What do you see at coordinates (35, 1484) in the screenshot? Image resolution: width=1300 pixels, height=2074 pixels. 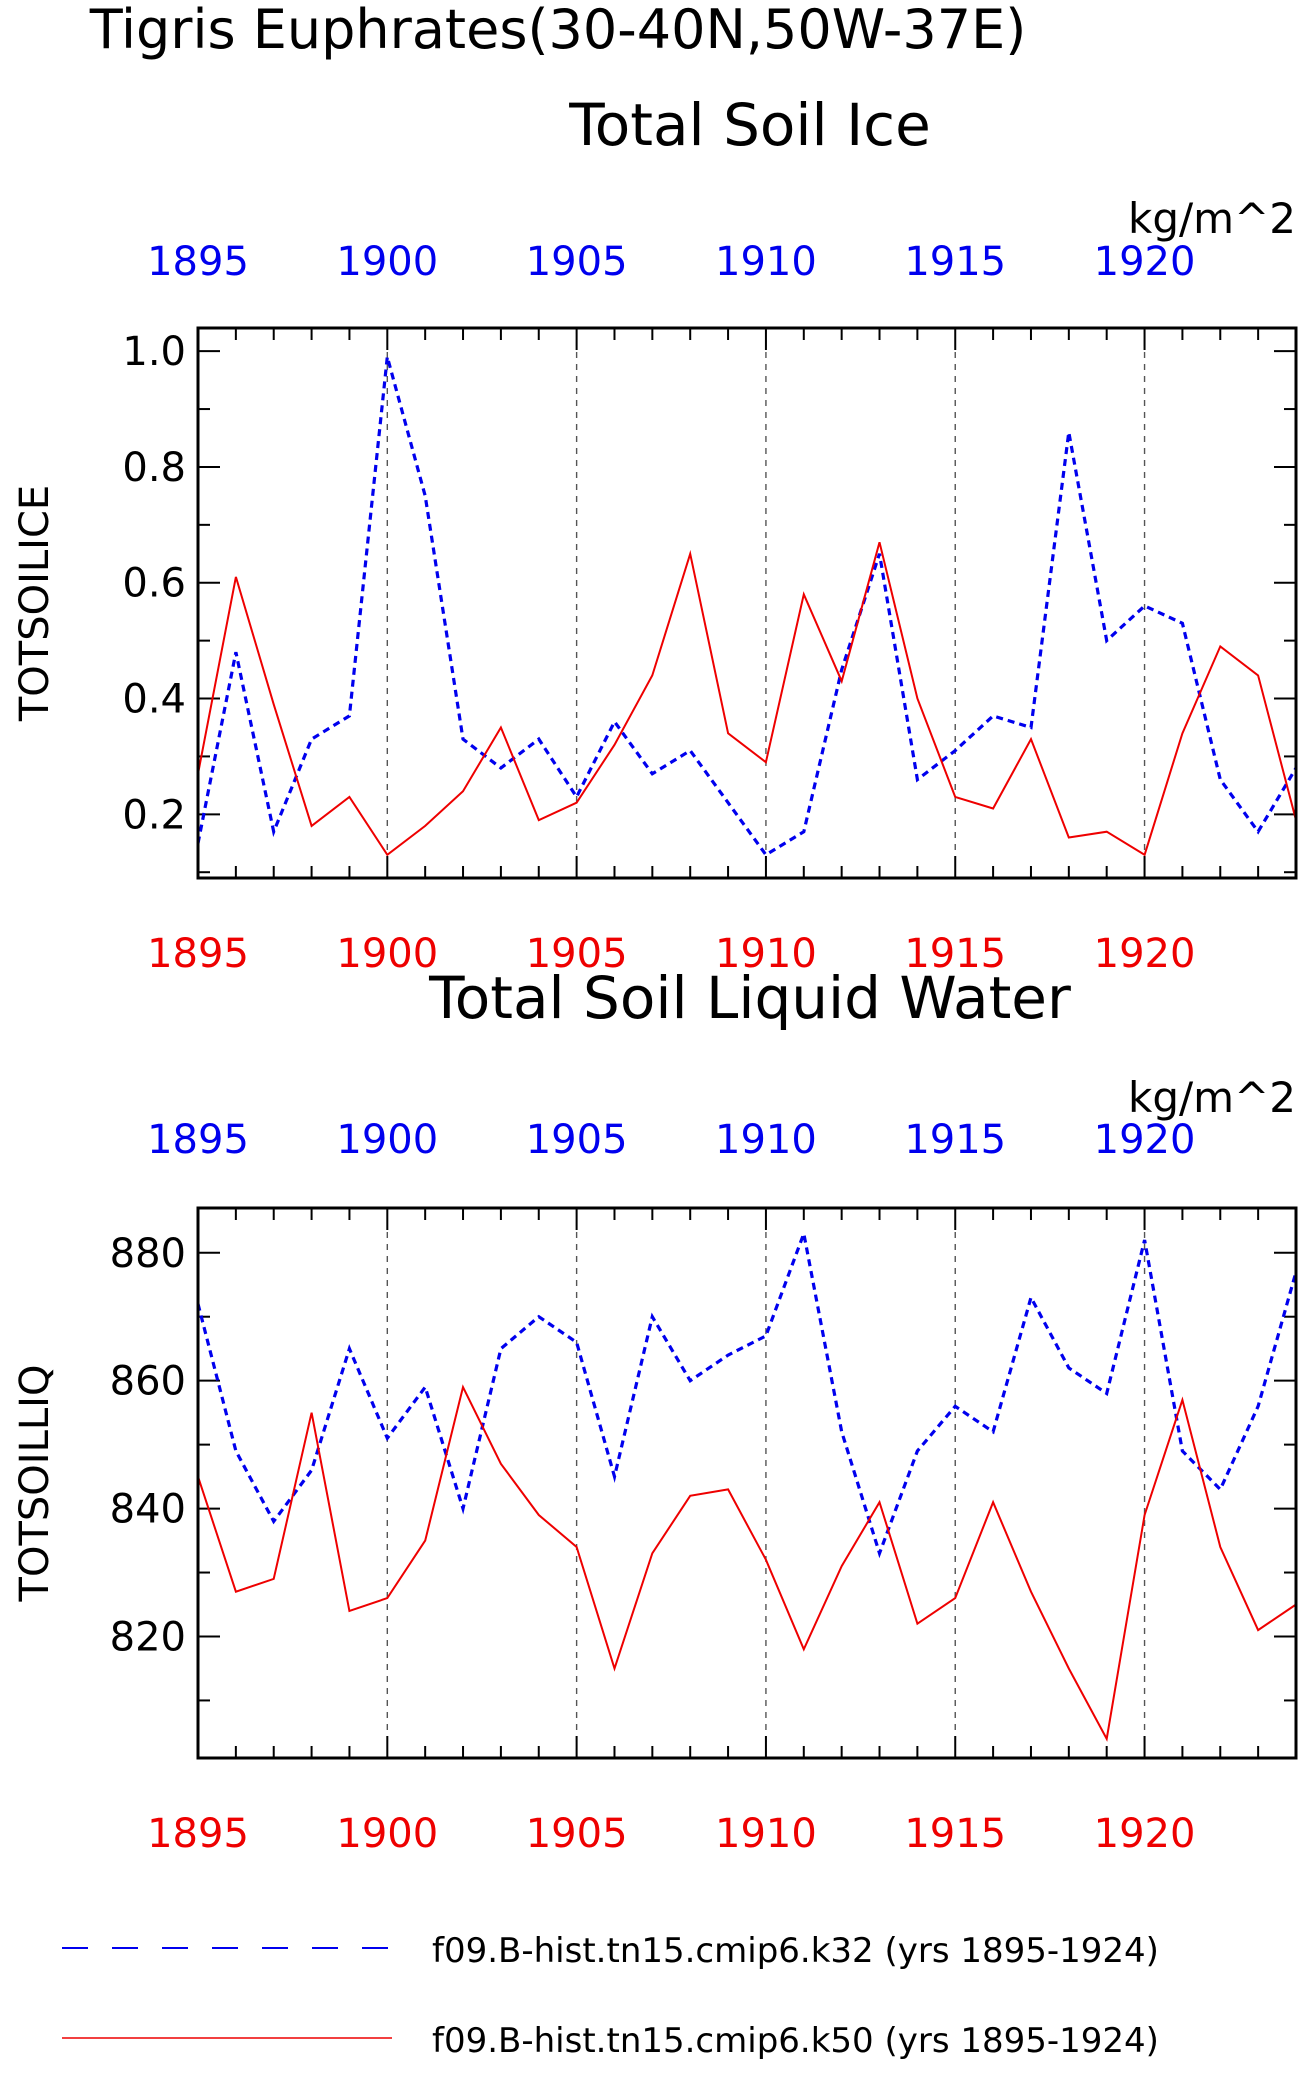 I see `y-axis-label: TOTSOILLIQ` at bounding box center [35, 1484].